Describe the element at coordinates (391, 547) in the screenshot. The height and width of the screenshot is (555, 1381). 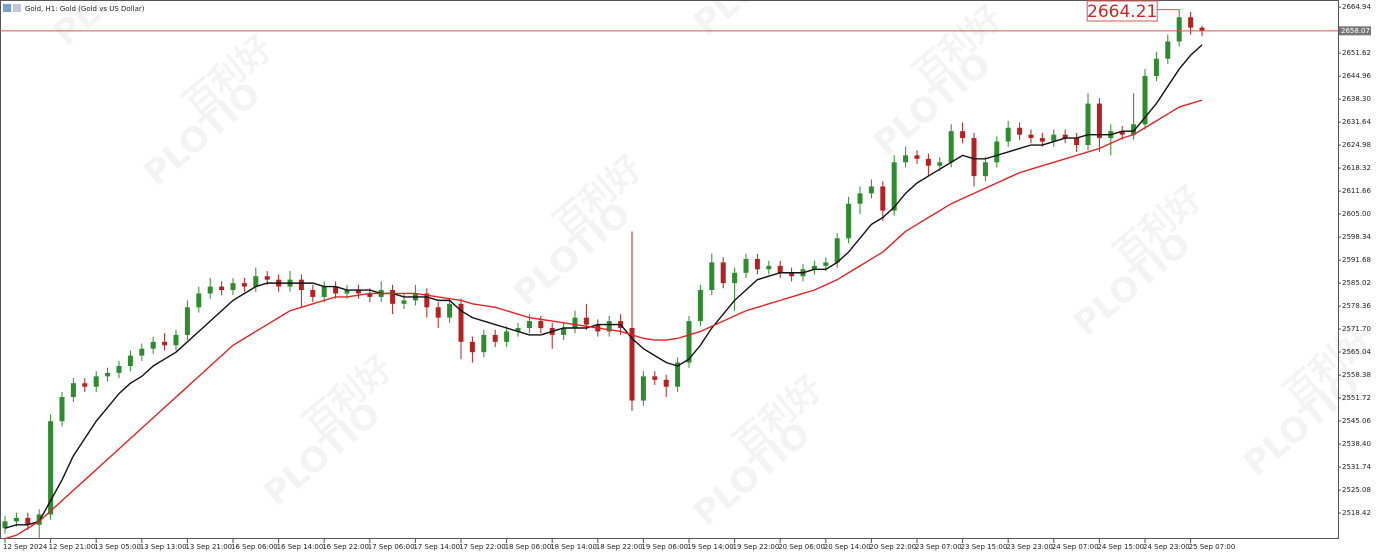
I see `x-tick-label: 17 Sep 06:00` at that location.